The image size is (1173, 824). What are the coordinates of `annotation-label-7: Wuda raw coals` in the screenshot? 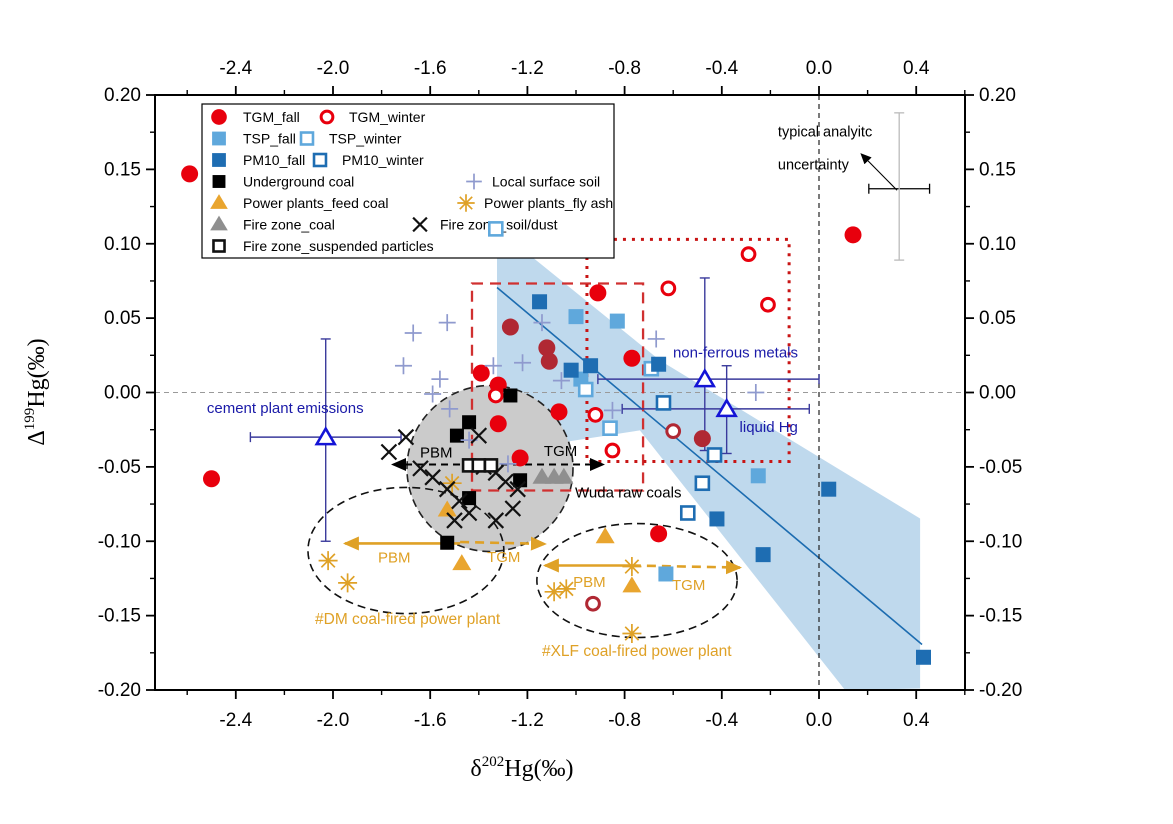 It's located at (628, 493).